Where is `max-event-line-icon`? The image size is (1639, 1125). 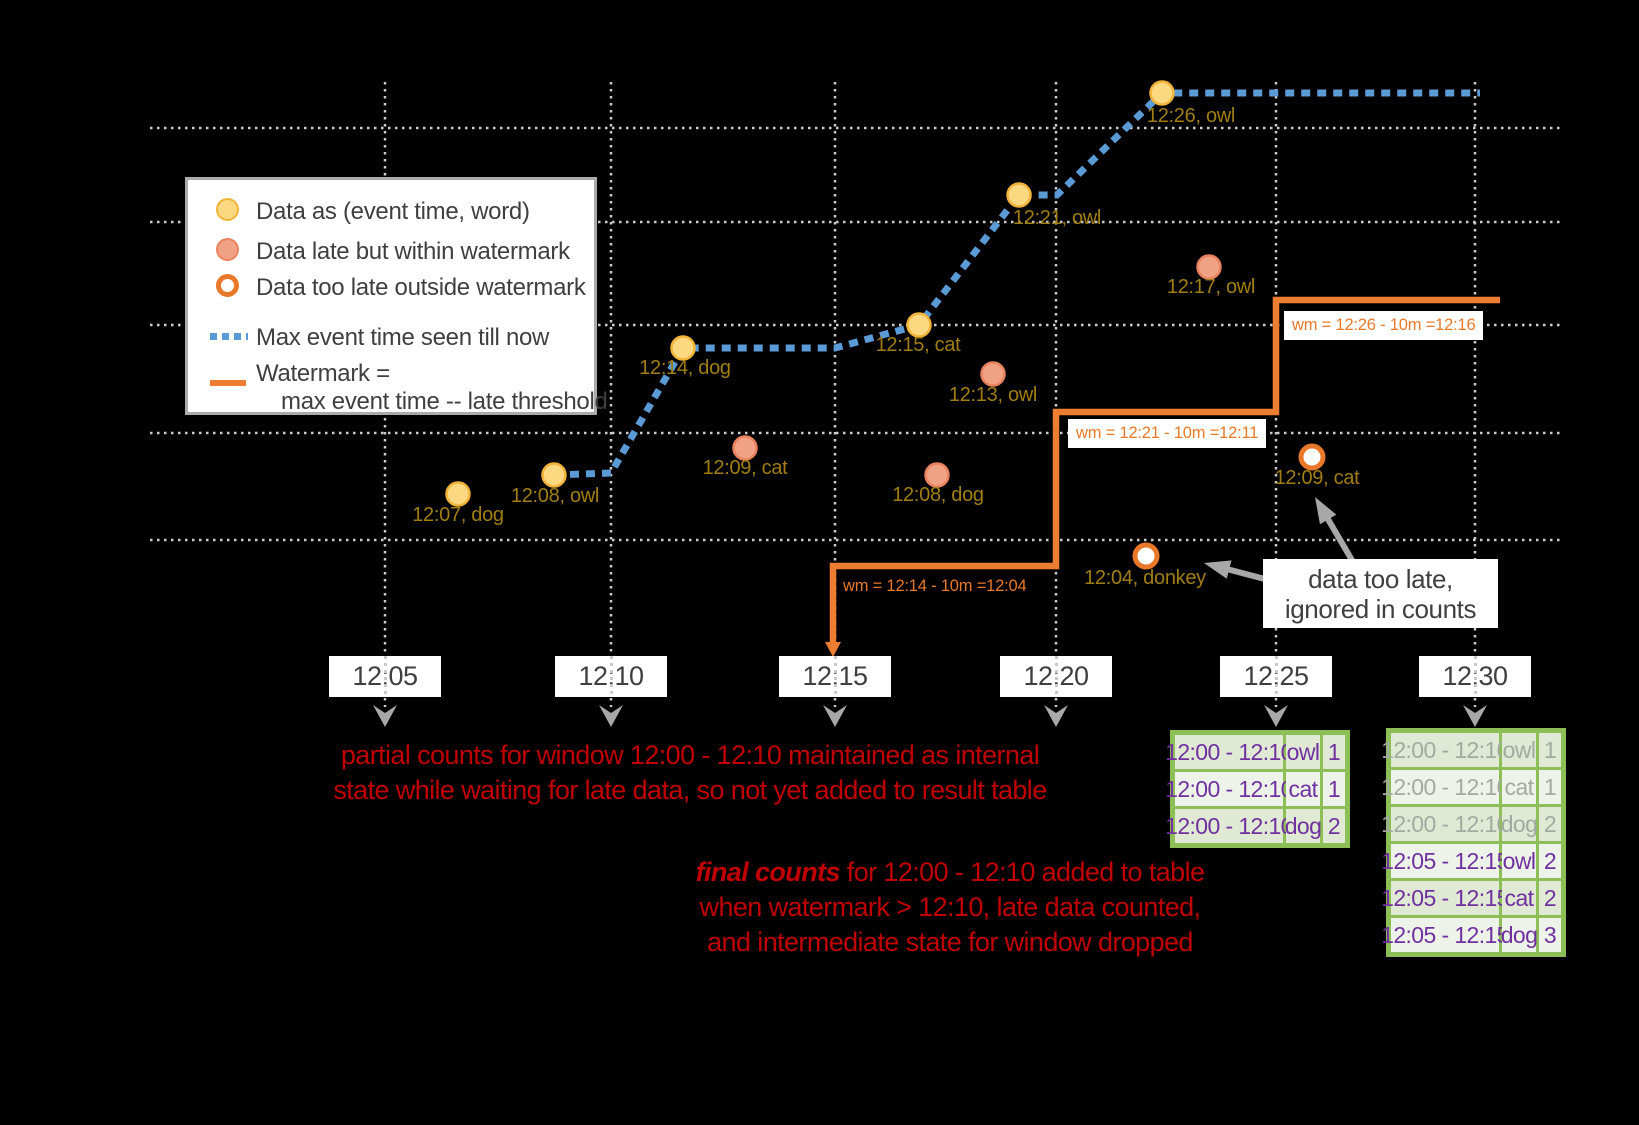
max-event-line-icon is located at coordinates (229, 336).